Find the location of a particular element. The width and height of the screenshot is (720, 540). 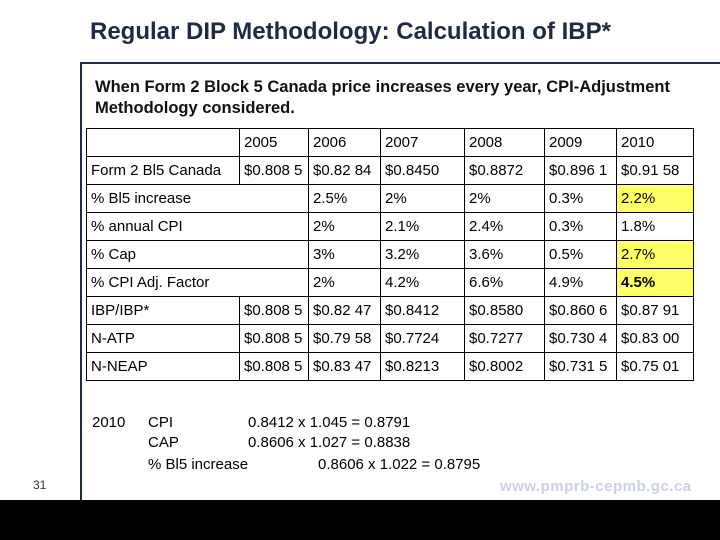

table-row: % Bl5 increase 2.5% 2% 2% 0.3% 2.2% is located at coordinates (390, 198).